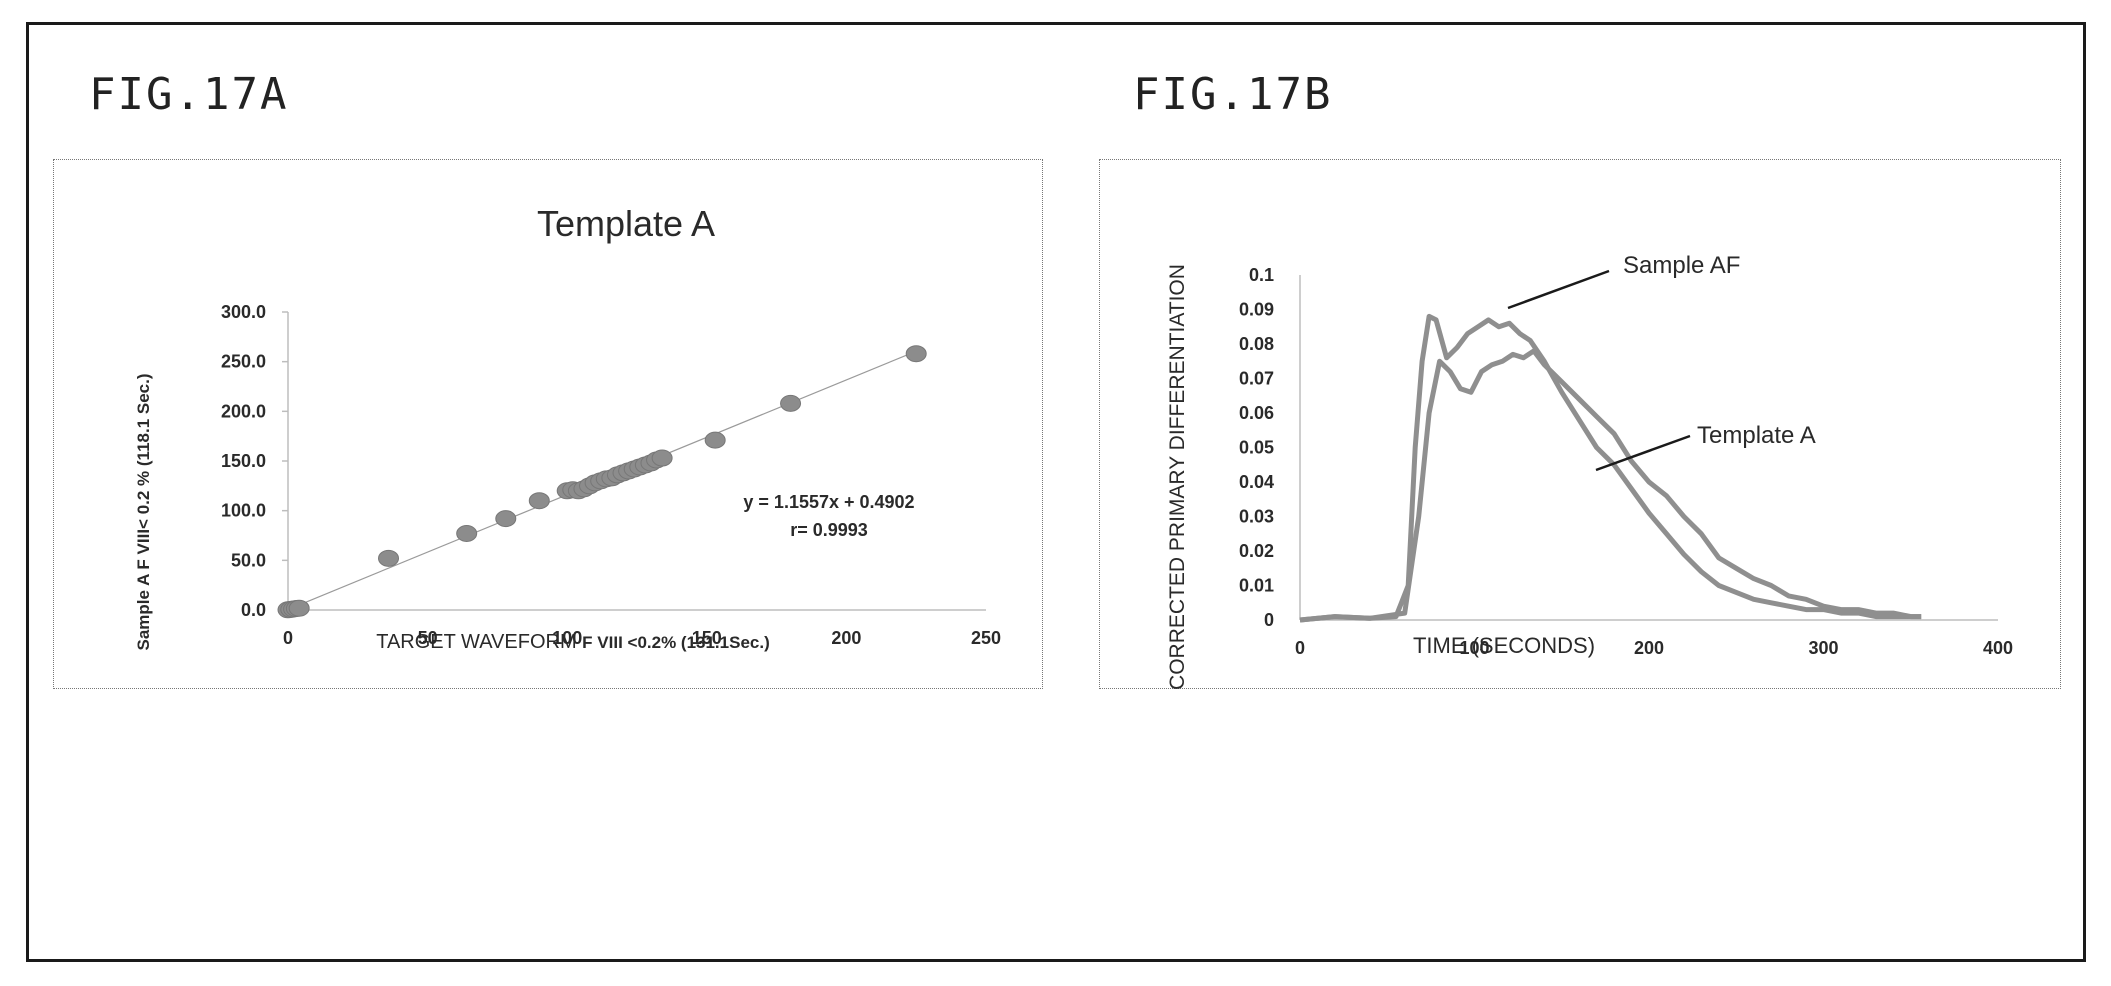 The width and height of the screenshot is (2111, 986). Describe the element at coordinates (1504, 645) in the screenshot. I see `line-x-axis-label: TIME (SECONDS)` at that location.